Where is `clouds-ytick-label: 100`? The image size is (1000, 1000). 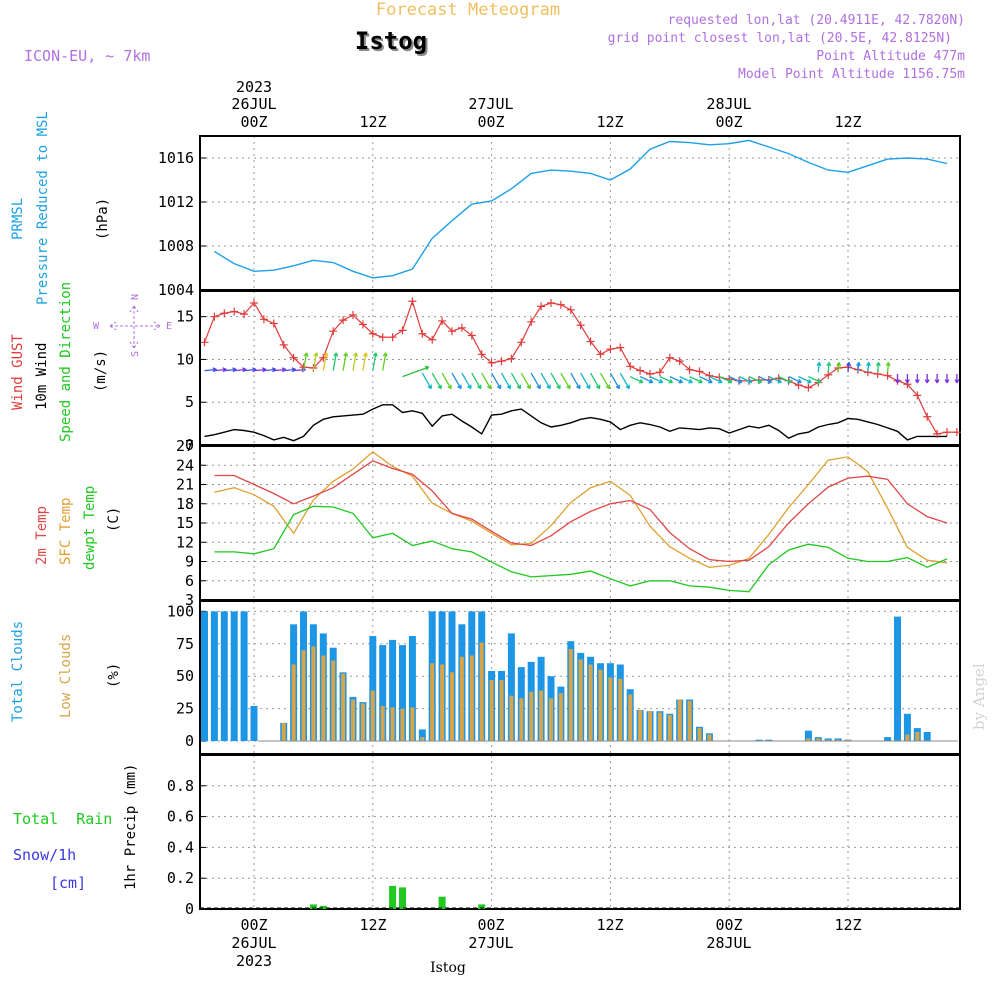 clouds-ytick-label: 100 is located at coordinates (180, 611).